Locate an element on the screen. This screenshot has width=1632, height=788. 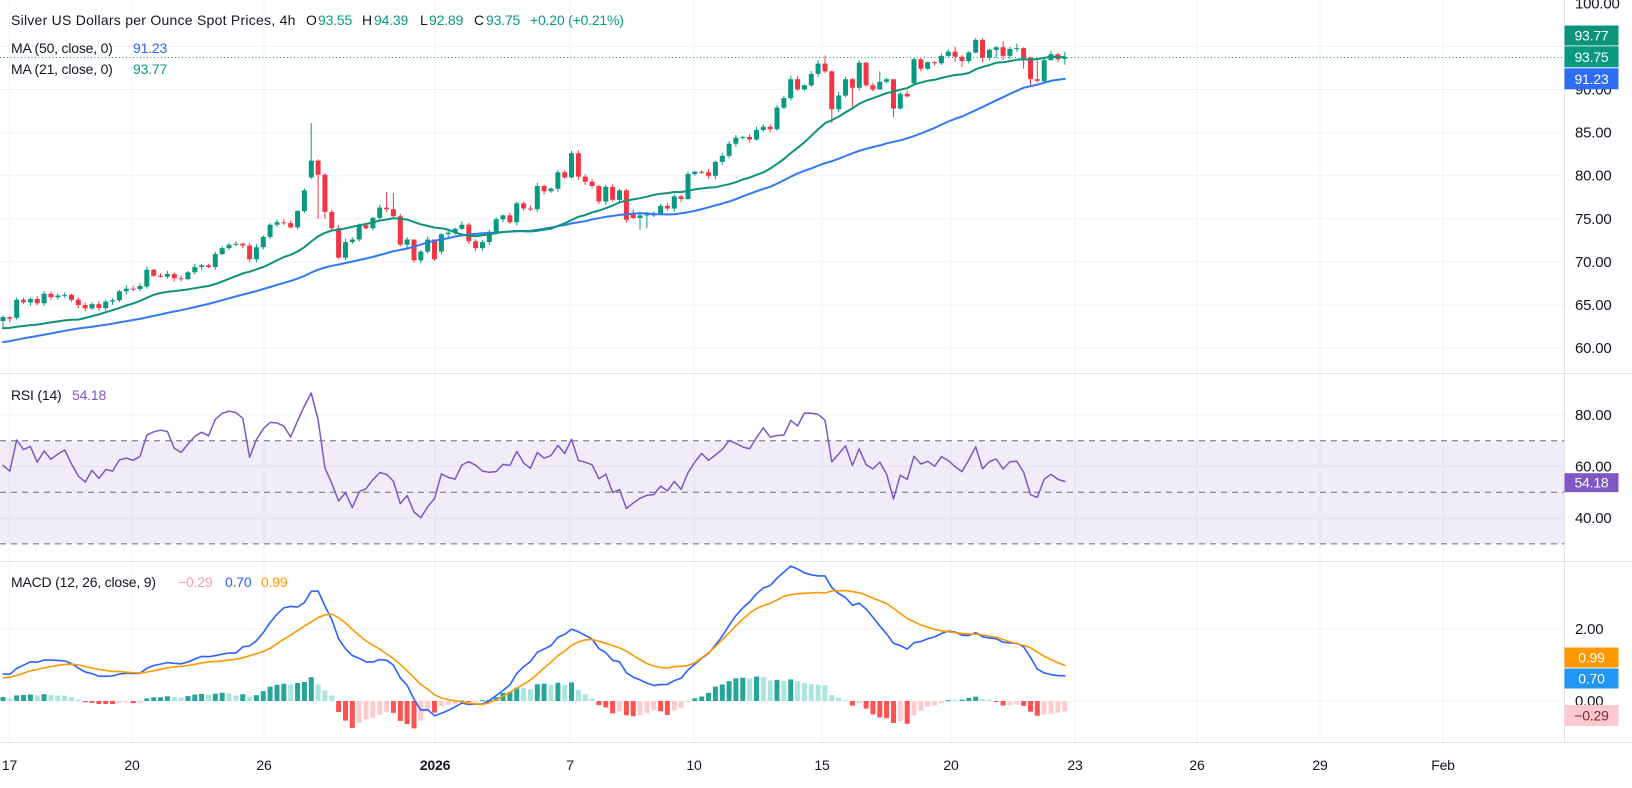
svg-text: 100.00 is located at coordinates (1597, 6).